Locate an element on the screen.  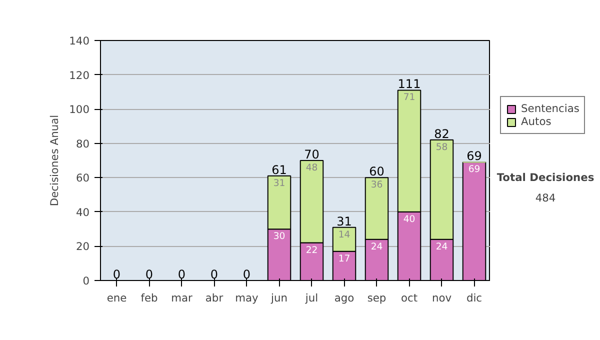
text: 484 is located at coordinates (545, 198).